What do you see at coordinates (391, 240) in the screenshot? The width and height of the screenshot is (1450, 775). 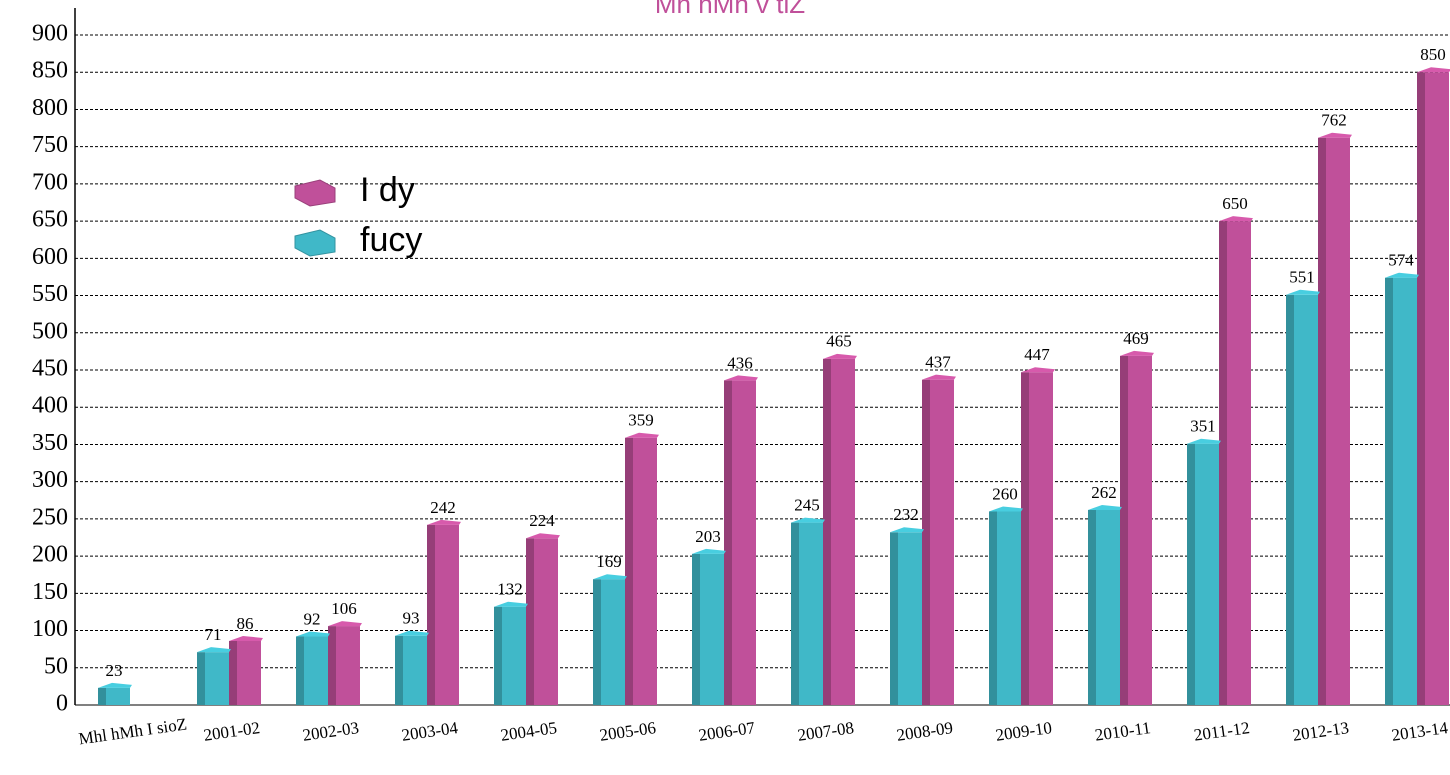 I see `legend-label: fucy` at bounding box center [391, 240].